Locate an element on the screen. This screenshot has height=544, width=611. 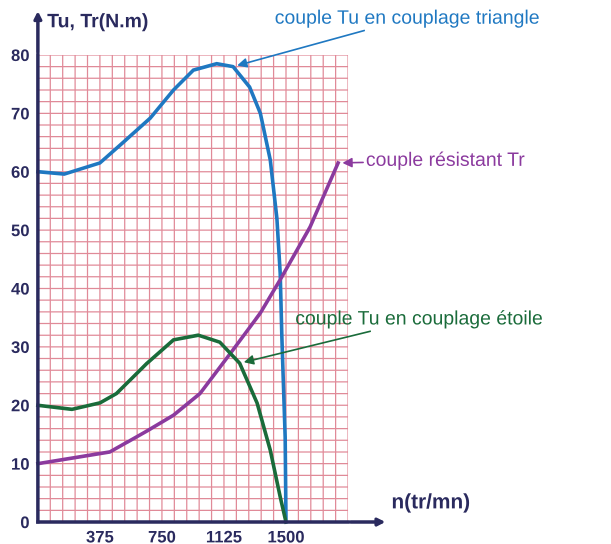
x-axis-title: n(tr/mn) is located at coordinates (431, 503).